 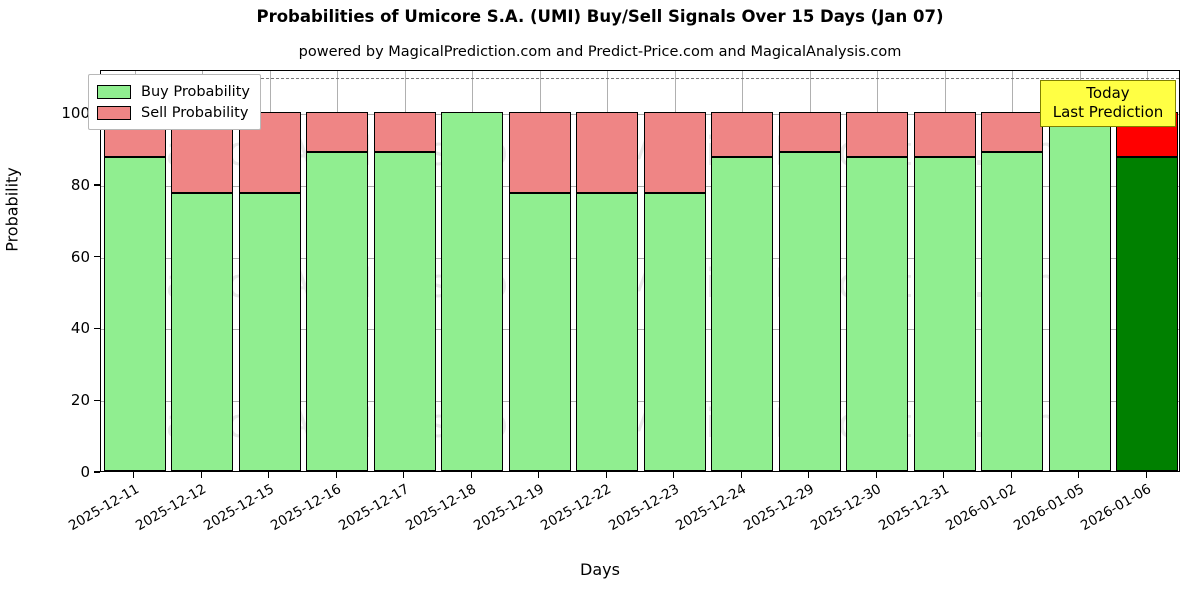 What do you see at coordinates (80, 184) in the screenshot?
I see `y-tick-label-80: 80` at bounding box center [80, 184].